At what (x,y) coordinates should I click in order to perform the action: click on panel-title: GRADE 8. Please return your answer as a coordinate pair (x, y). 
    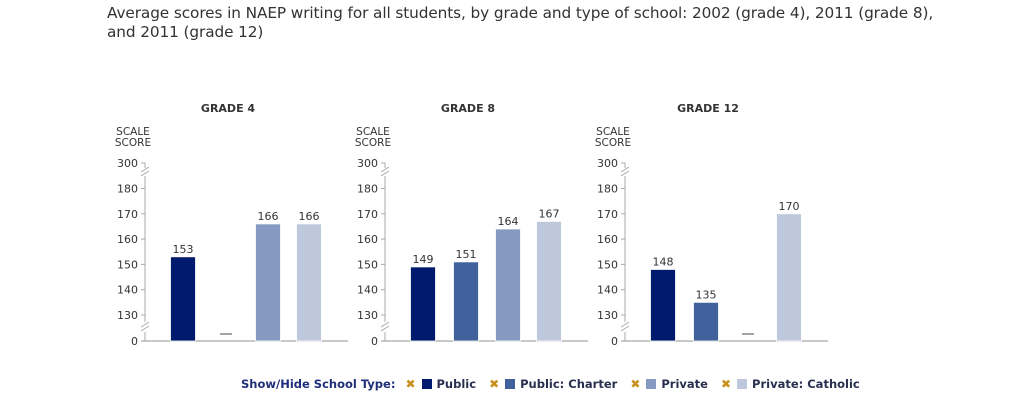
    Looking at the image, I should click on (468, 108).